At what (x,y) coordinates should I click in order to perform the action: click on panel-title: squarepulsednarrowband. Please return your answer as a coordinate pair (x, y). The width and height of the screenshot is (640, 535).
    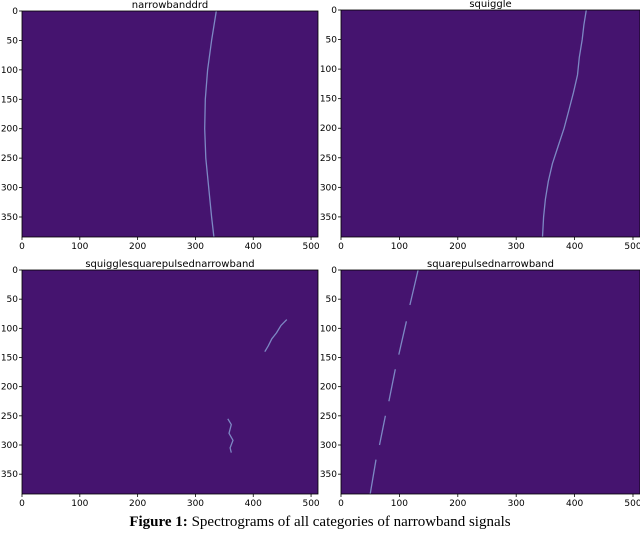
    Looking at the image, I should click on (490, 264).